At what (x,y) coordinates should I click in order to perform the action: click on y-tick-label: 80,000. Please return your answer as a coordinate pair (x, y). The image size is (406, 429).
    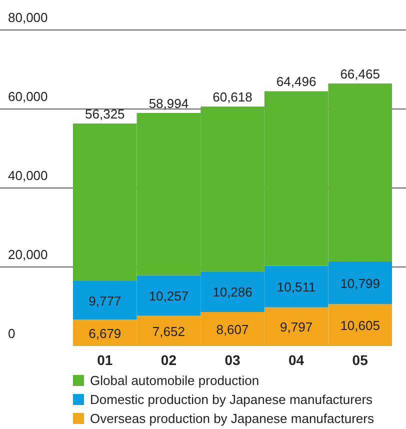
    Looking at the image, I should click on (28, 17).